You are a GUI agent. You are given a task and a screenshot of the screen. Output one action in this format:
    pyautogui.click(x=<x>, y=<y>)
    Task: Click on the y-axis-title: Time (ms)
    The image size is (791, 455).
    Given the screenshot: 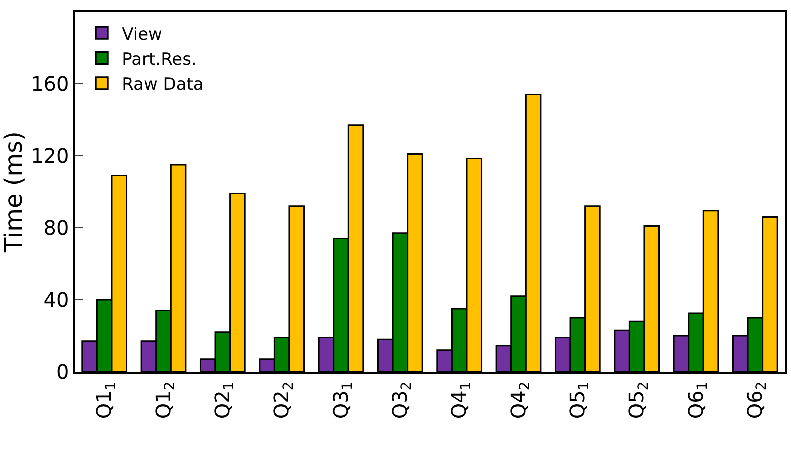 What is the action you would take?
    pyautogui.click(x=14, y=193)
    